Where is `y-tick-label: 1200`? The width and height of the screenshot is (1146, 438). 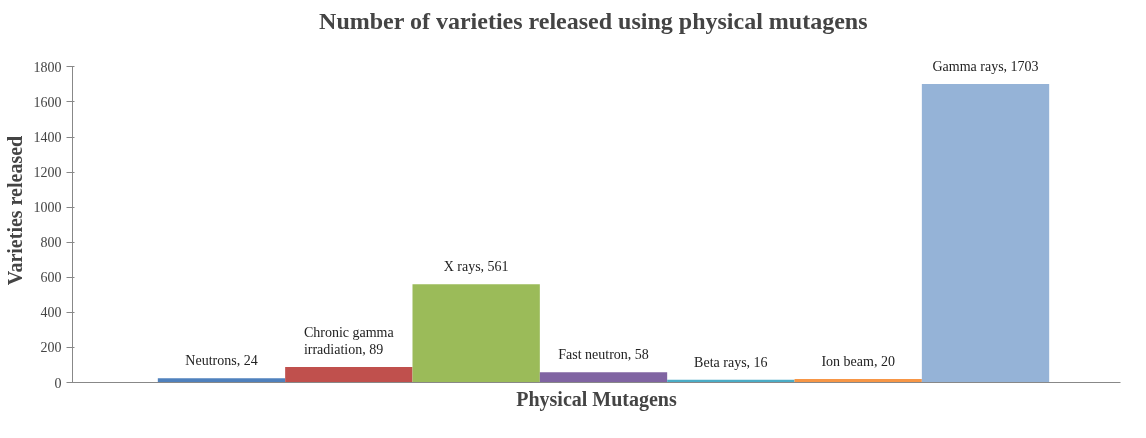
y-tick-label: 1200 is located at coordinates (47, 173).